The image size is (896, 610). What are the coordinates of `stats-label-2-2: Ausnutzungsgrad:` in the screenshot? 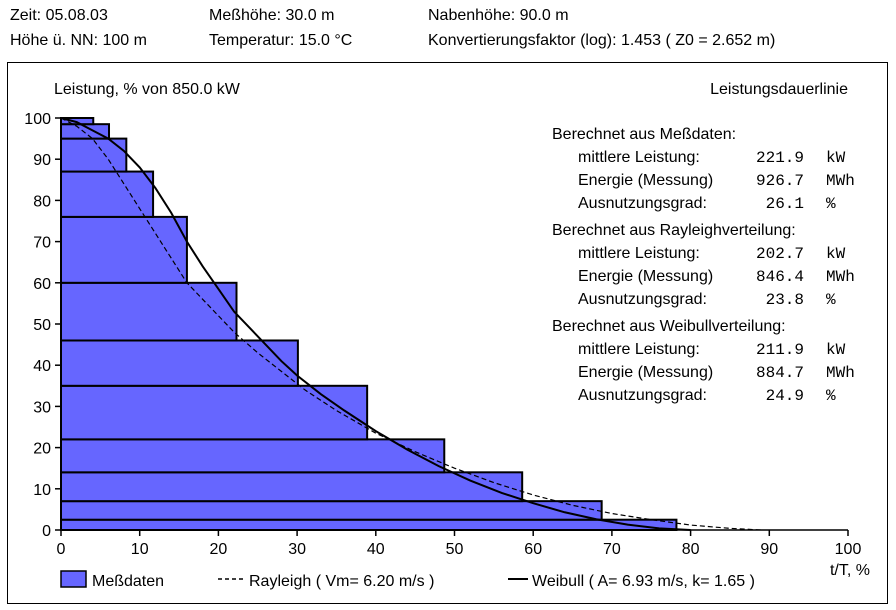 It's located at (642, 395).